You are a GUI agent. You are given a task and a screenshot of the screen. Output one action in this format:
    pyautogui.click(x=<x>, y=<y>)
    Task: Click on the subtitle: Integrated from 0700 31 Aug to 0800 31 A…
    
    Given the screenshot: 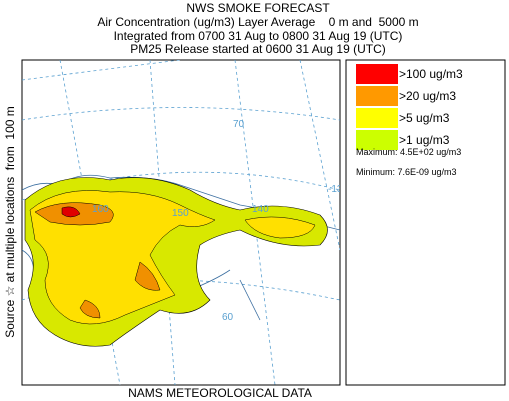 What is the action you would take?
    pyautogui.click(x=258, y=36)
    